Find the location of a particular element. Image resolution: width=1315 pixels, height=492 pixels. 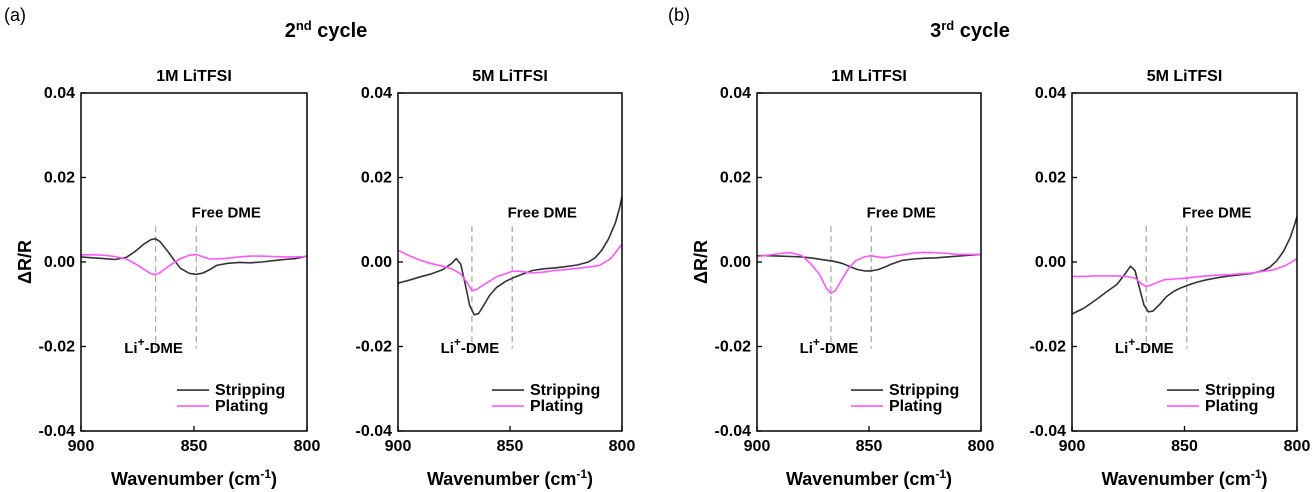

panel-letter: (a) is located at coordinates (15, 15).